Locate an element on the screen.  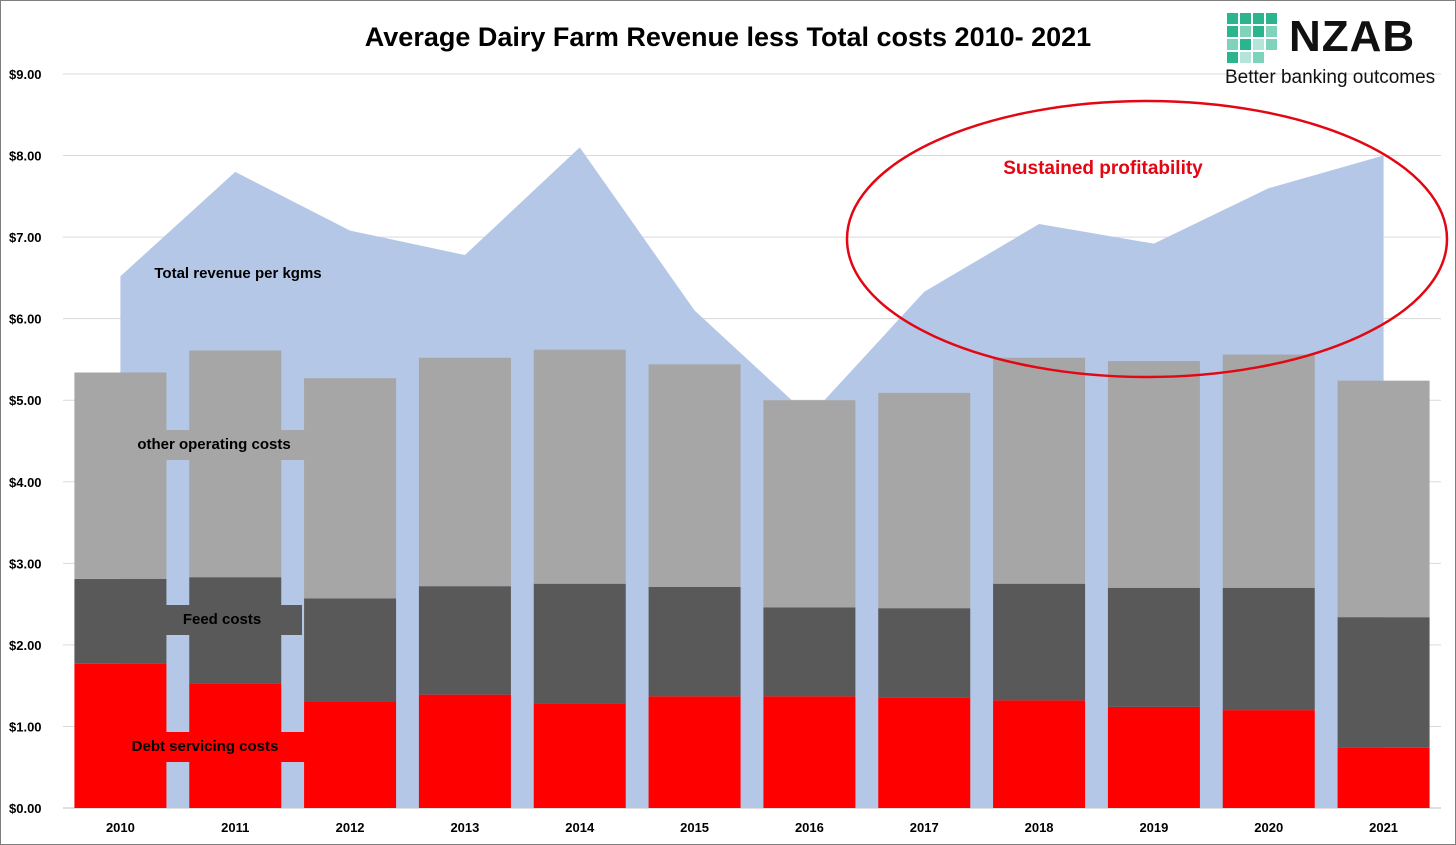
debt-servicing-series-label-background is located at coordinates (205, 747).